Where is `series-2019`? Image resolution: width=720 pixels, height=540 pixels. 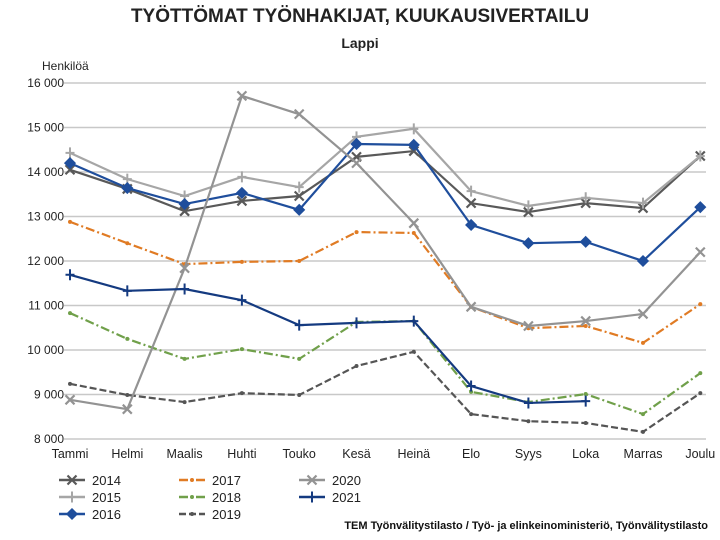
series-2019 is located at coordinates (385, 391).